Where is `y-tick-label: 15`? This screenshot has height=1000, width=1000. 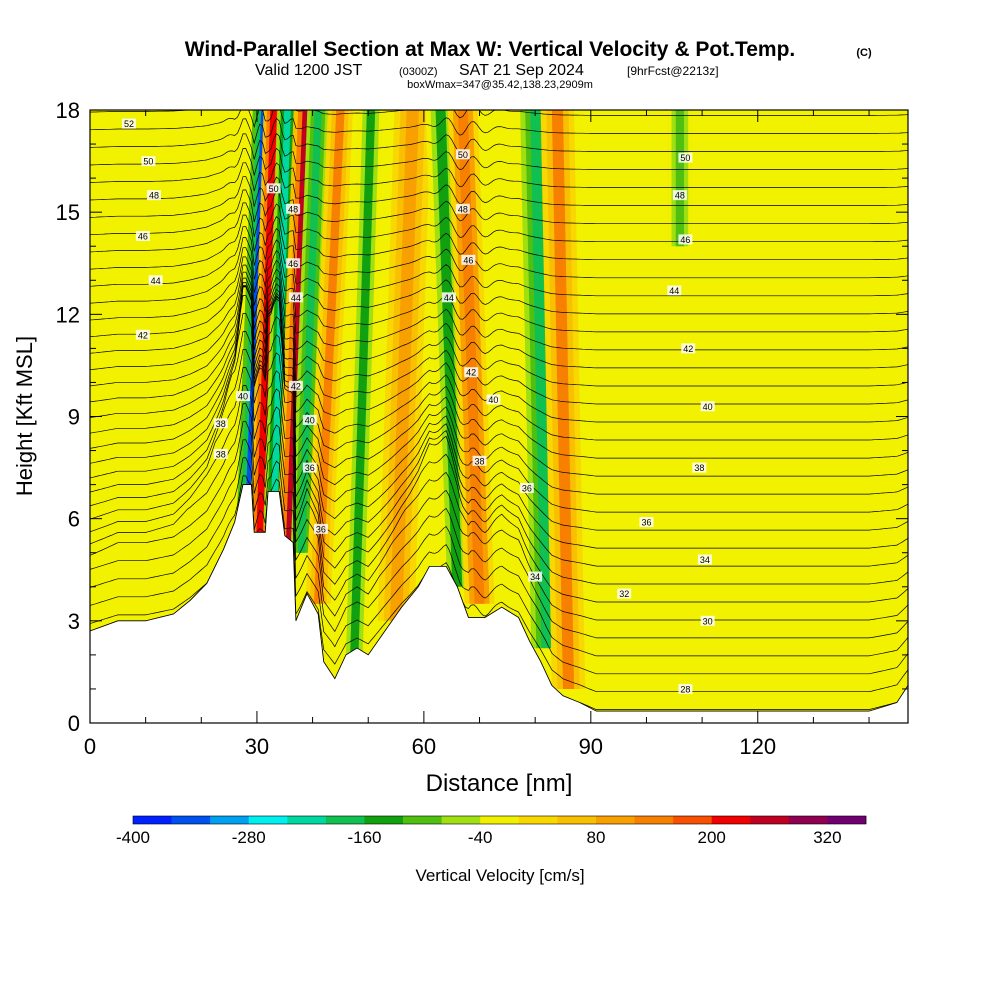
y-tick-label: 15 is located at coordinates (68, 212).